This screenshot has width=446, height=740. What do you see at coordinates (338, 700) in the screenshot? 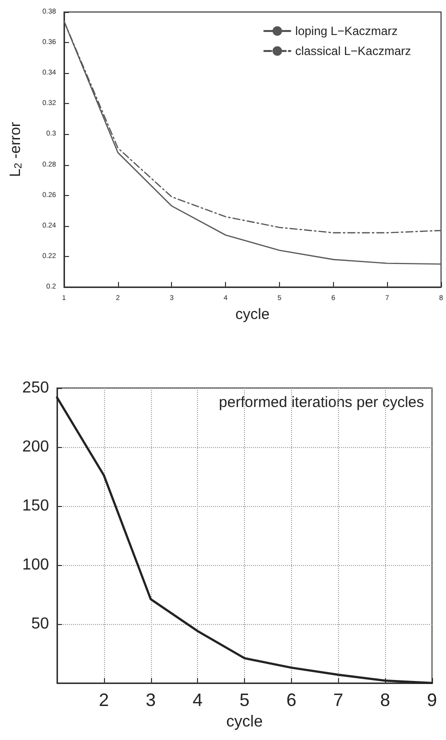
I see `x-tick-label: 7` at bounding box center [338, 700].